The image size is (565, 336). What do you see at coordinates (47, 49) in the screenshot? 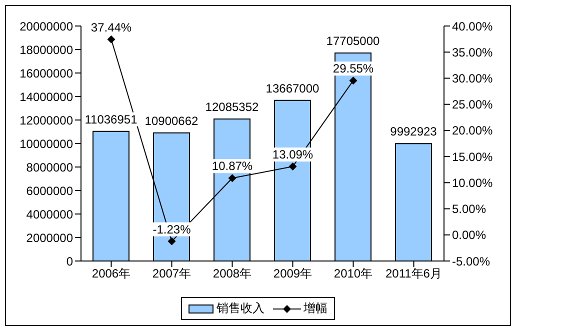
I see `y-tick-label: 18000000` at bounding box center [47, 49].